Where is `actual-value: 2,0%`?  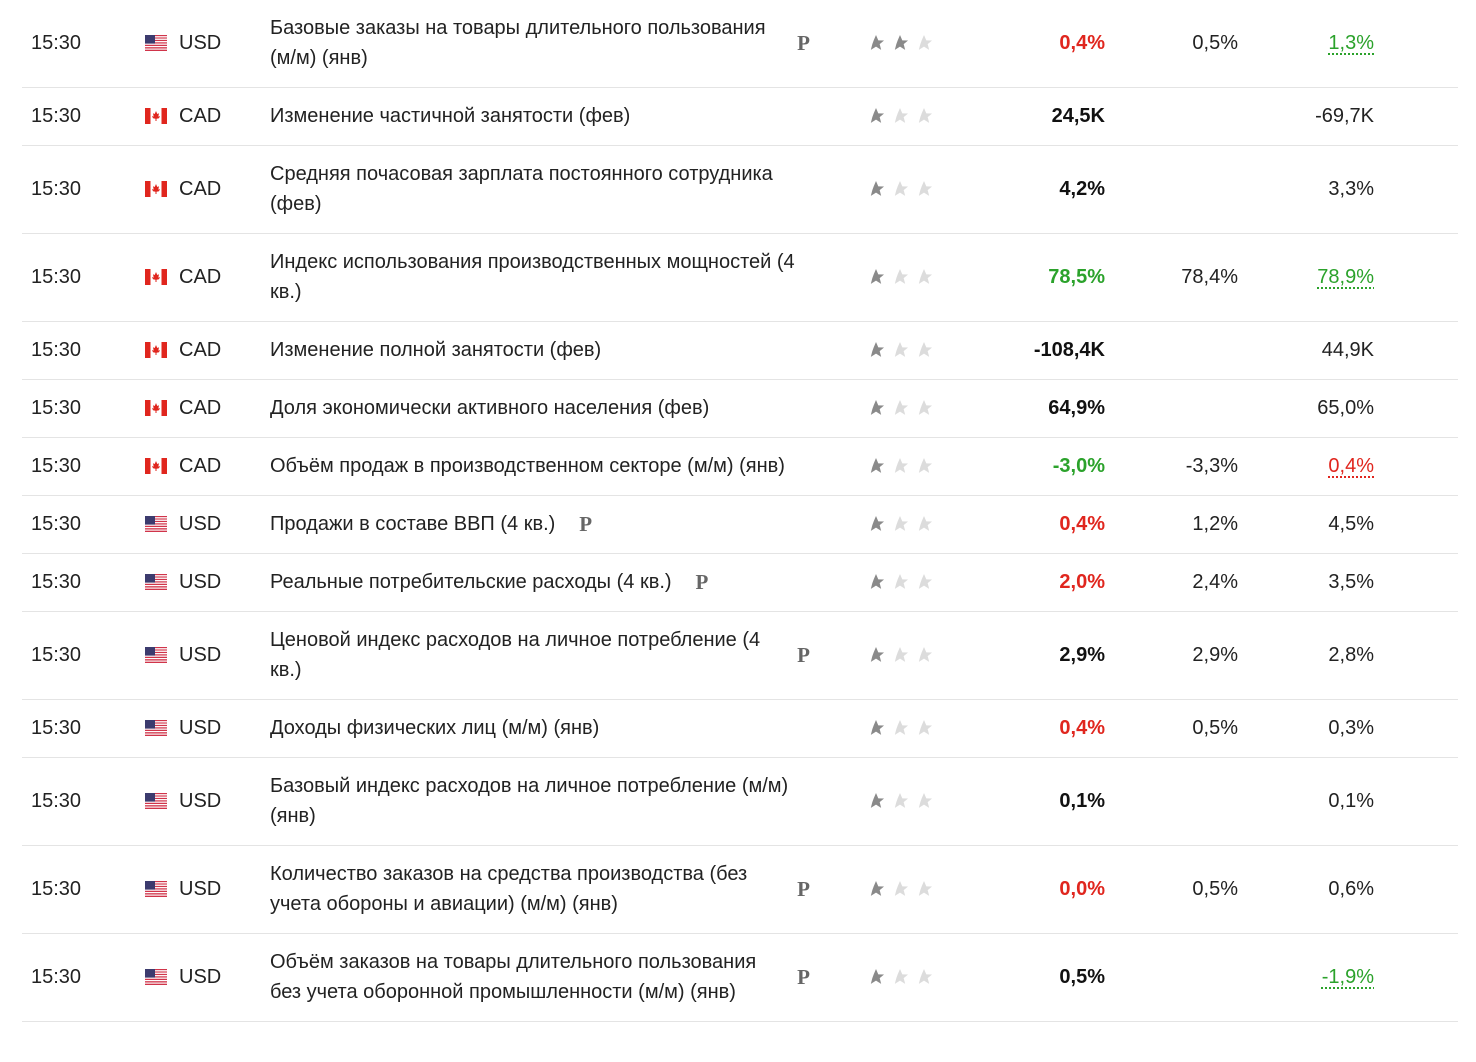 actual-value: 2,0% is located at coordinates (1082, 582).